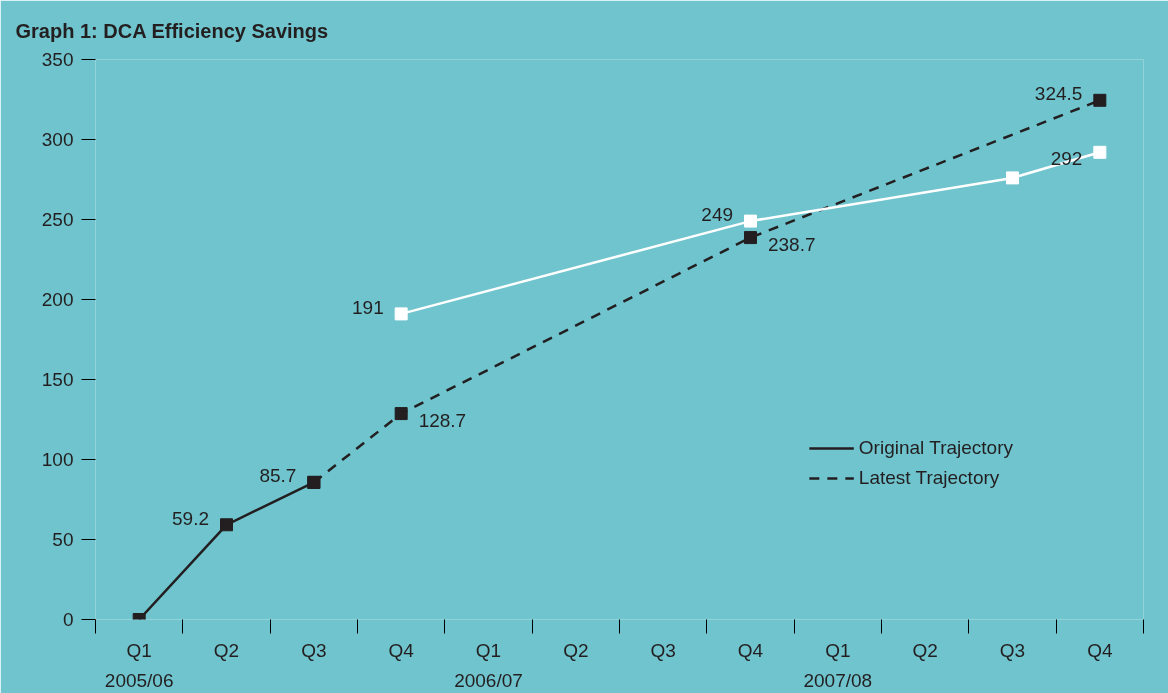 This screenshot has height=693, width=1168. Describe the element at coordinates (57, 379) in the screenshot. I see `y-tick-label: 150` at that location.